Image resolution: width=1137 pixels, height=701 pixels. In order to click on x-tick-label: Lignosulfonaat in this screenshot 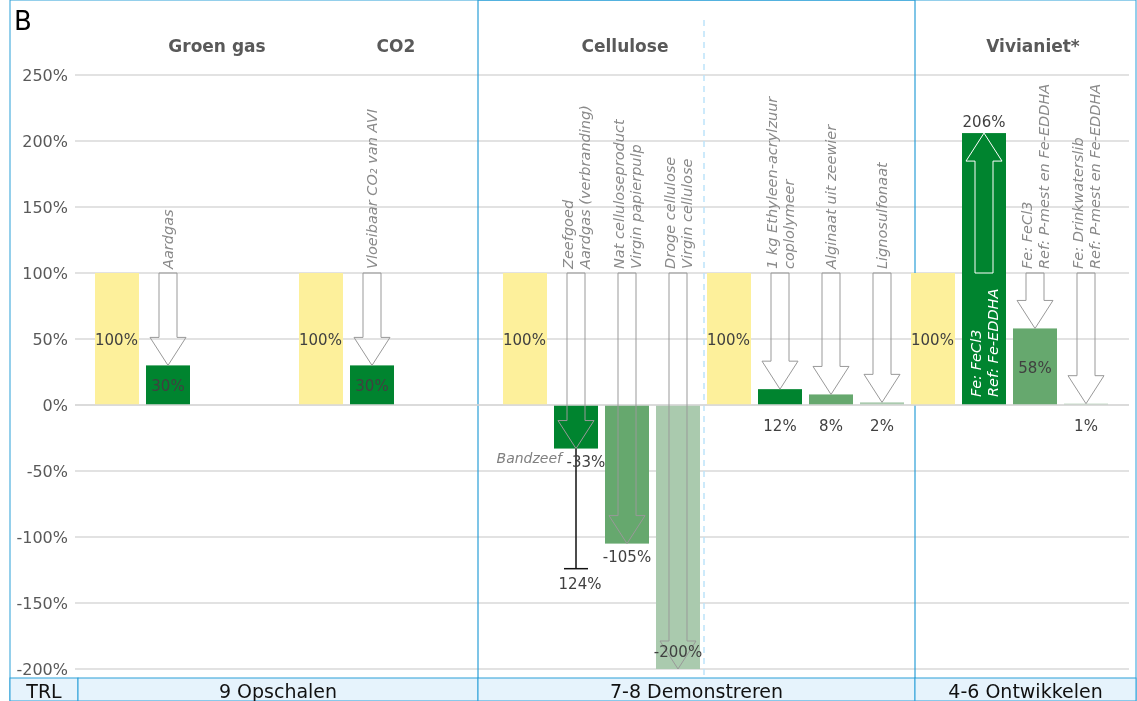, I will do `click(882, 214)`.